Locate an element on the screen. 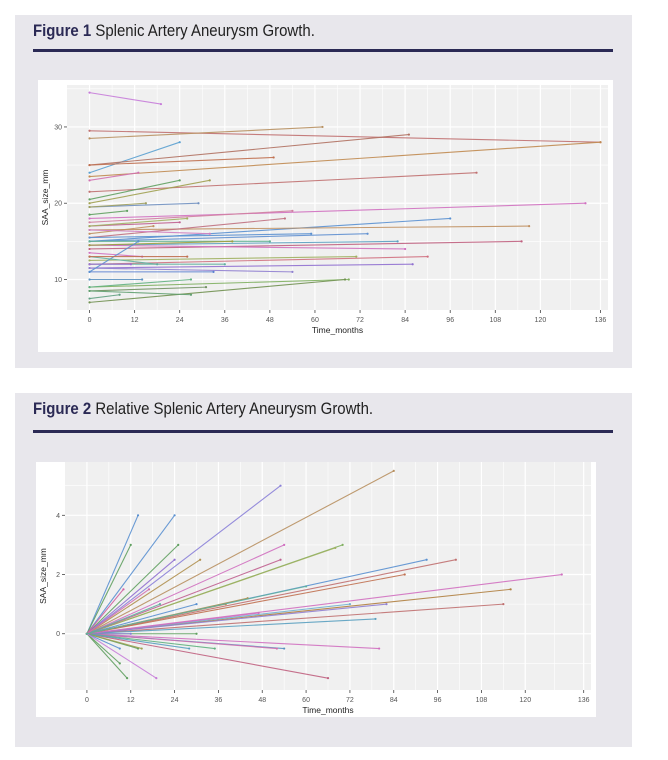 The width and height of the screenshot is (668, 760). figure-2-label: Figure 2 is located at coordinates (62, 408).